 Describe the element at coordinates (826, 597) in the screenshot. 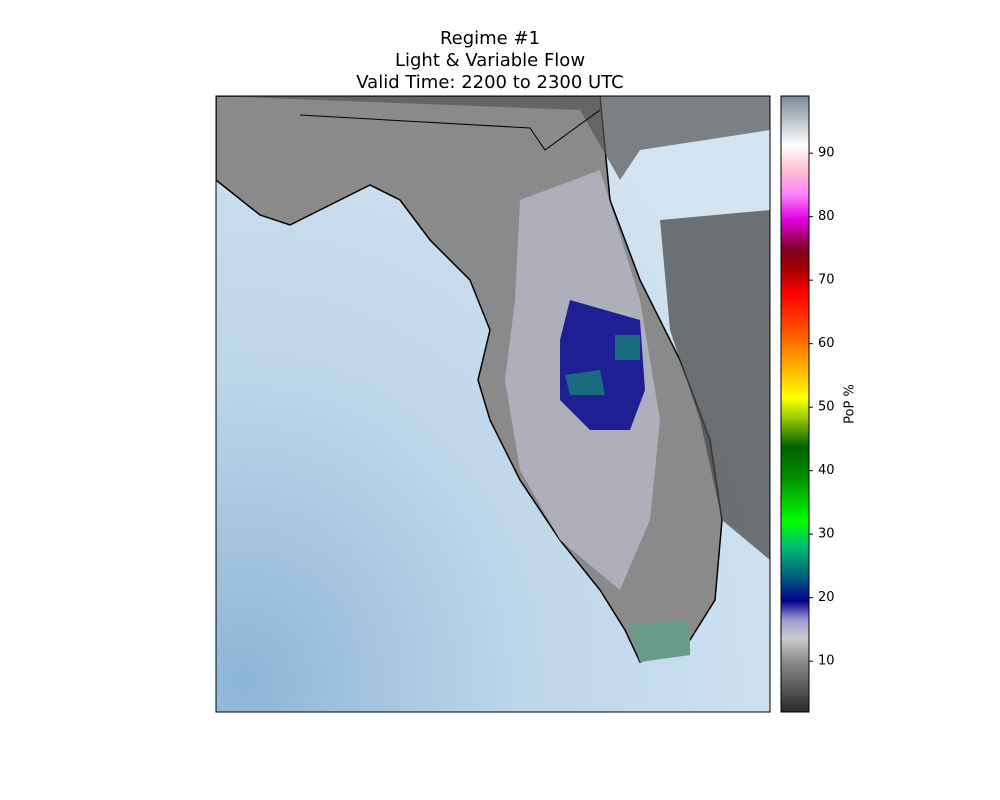

I see `colorbar-tick-label: 20` at that location.